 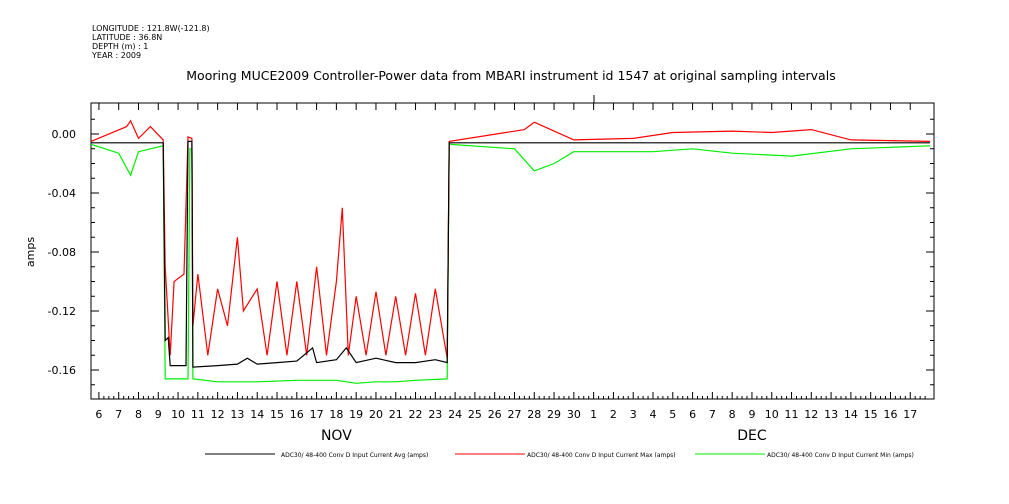 I want to click on x-tick-label: 23, so click(x=435, y=414).